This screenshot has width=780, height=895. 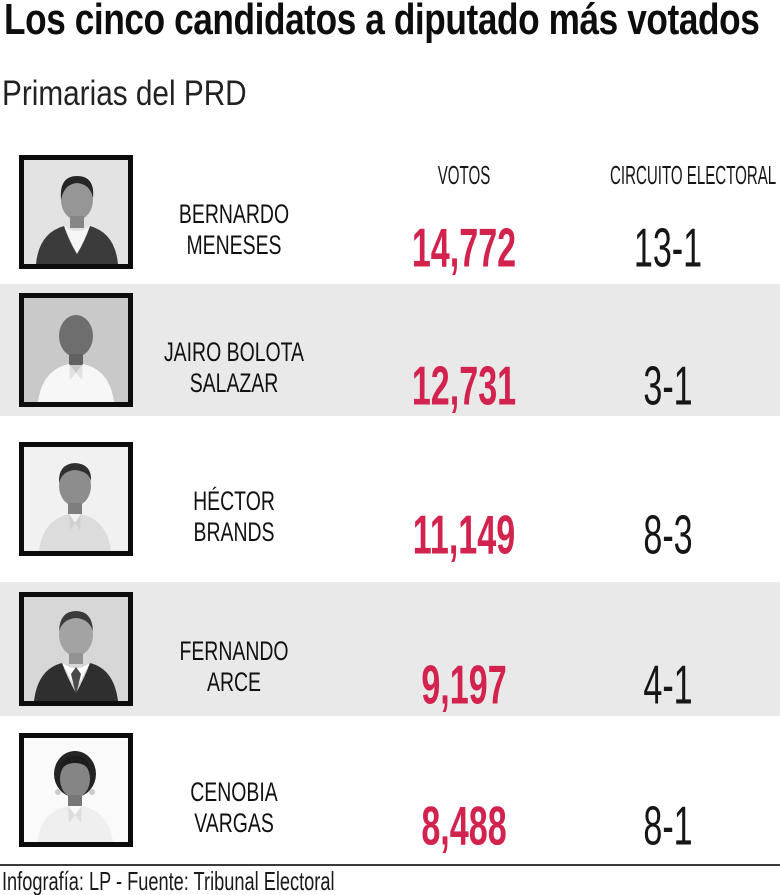 I want to click on candidate-name: CENOBIA VARGAS, so click(x=234, y=808).